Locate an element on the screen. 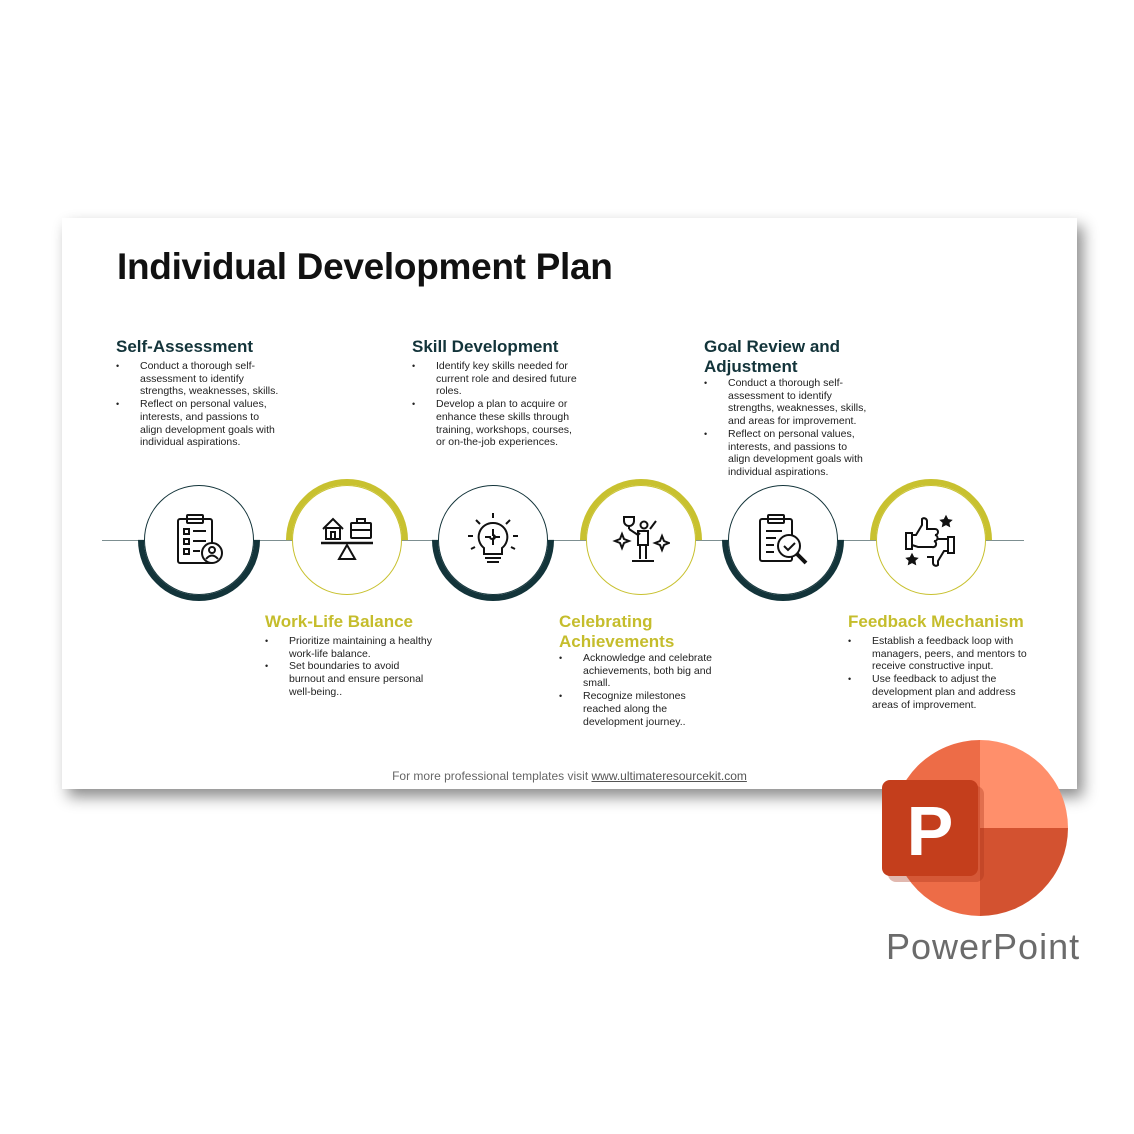 The image size is (1134, 1134). section-heading: Work-Life Balance is located at coordinates (339, 621).